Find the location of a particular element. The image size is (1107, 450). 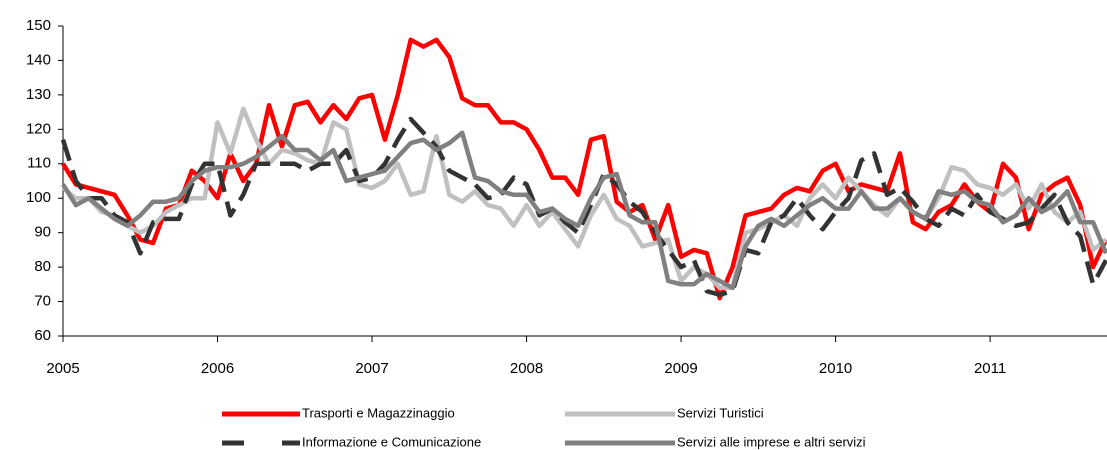

y-tick-label: 110 is located at coordinates (39, 163).